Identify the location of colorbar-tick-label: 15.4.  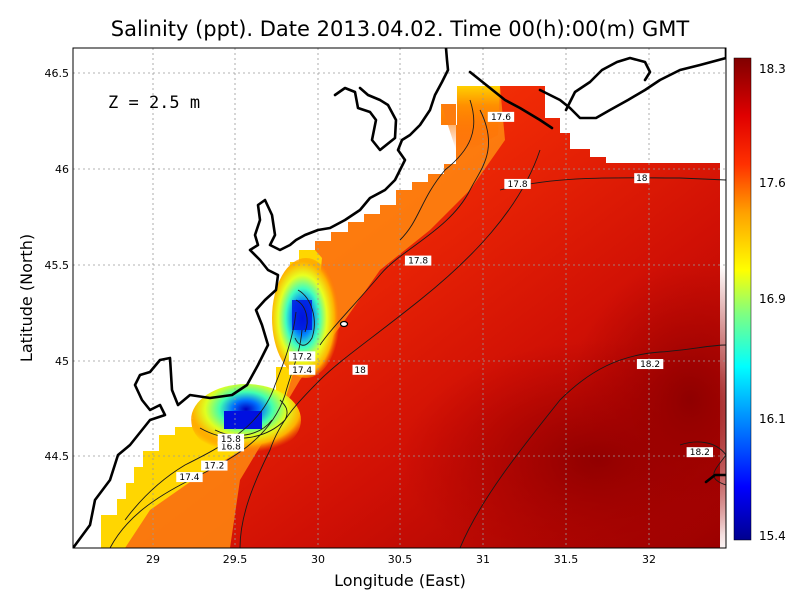
(772, 536).